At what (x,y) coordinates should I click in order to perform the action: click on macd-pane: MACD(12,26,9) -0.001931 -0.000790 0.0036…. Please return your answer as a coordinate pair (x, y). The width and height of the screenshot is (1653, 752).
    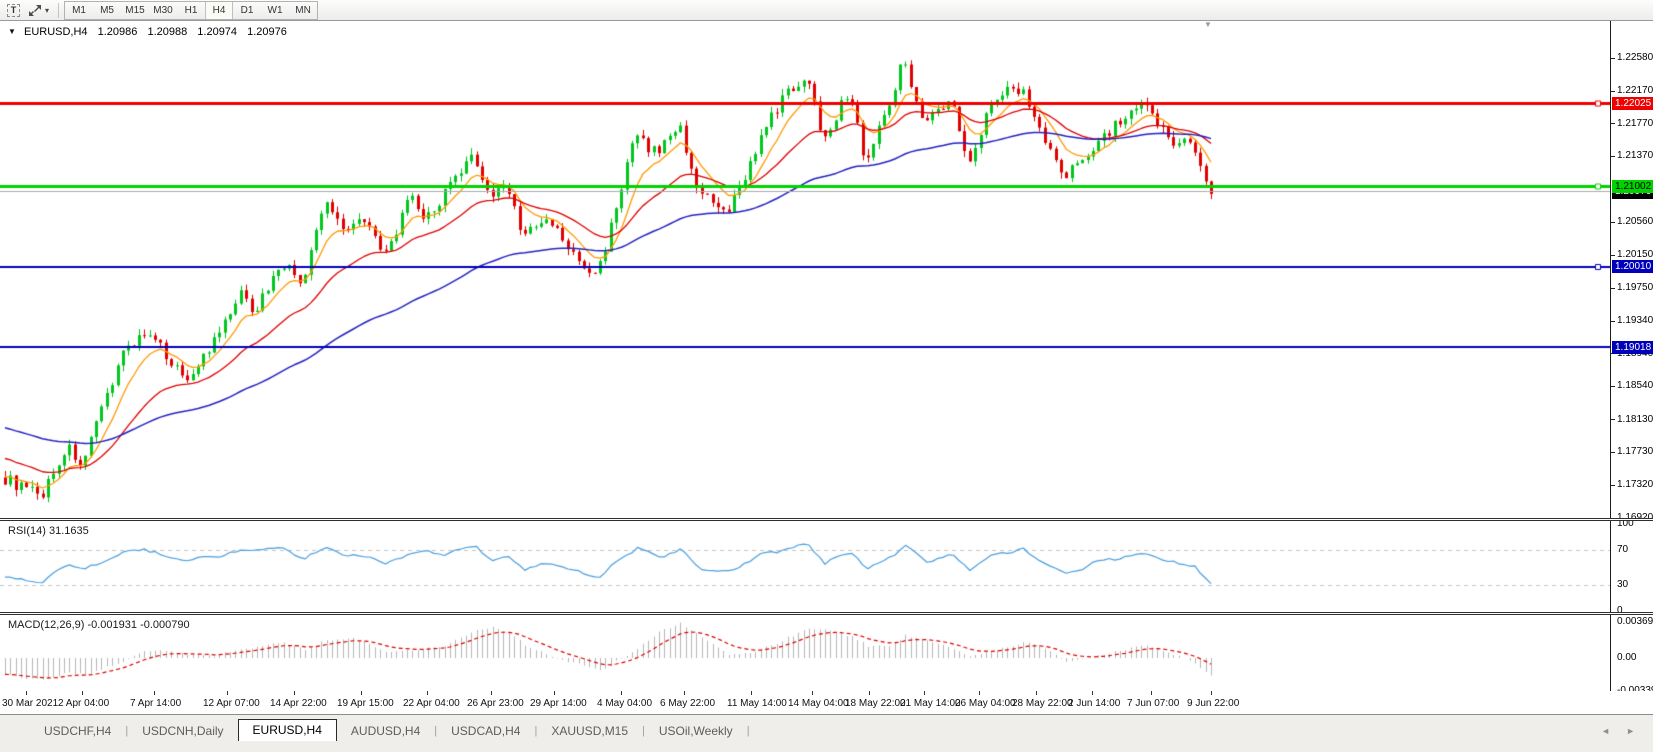
    Looking at the image, I should click on (826, 653).